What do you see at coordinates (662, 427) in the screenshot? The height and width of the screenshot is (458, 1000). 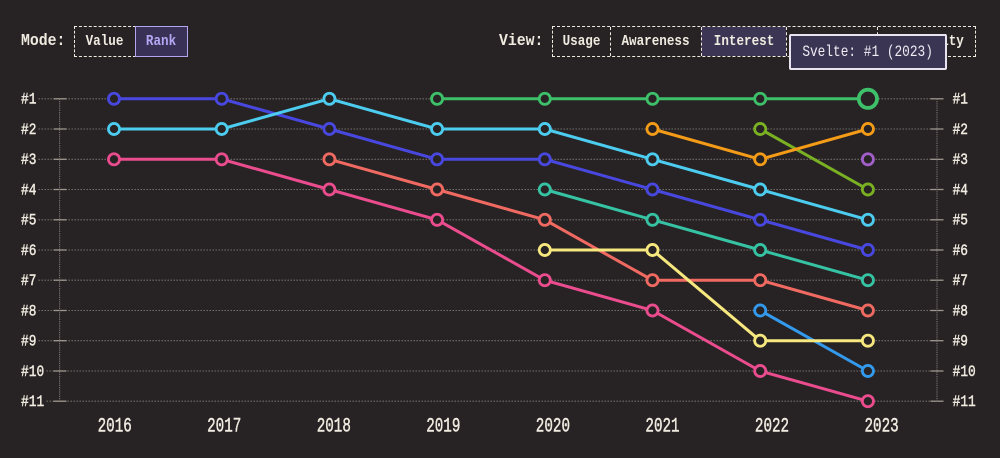 I see `svg-text: 2021` at bounding box center [662, 427].